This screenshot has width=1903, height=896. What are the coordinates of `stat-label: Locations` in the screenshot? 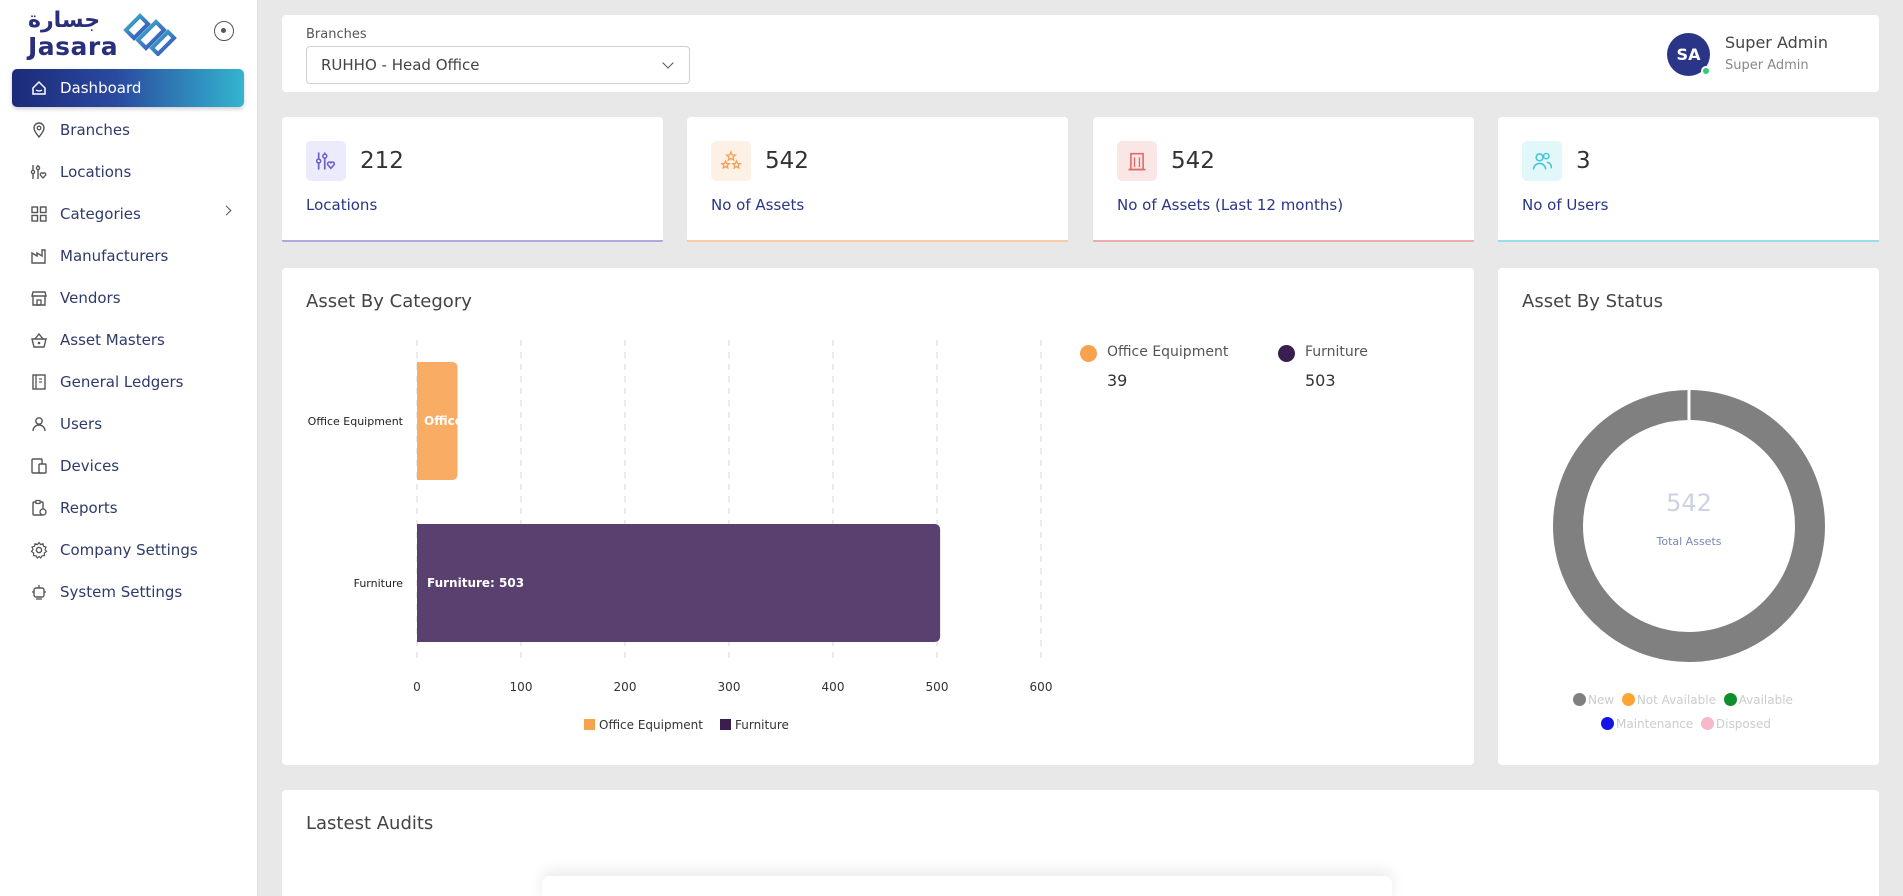 It's located at (342, 205).